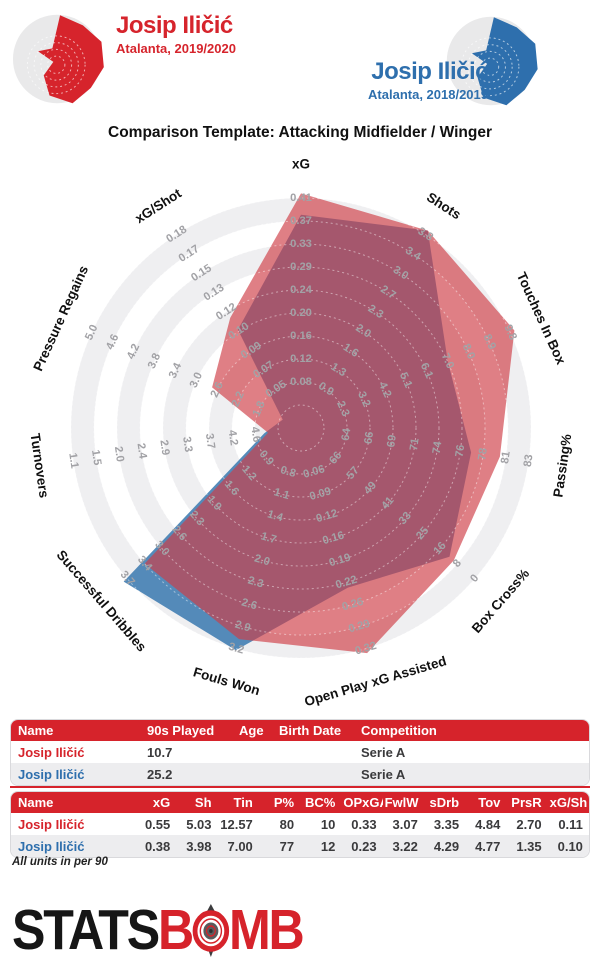 This screenshot has width=600, height=970. I want to click on radar-tick-label: 2.9, so click(243, 627).